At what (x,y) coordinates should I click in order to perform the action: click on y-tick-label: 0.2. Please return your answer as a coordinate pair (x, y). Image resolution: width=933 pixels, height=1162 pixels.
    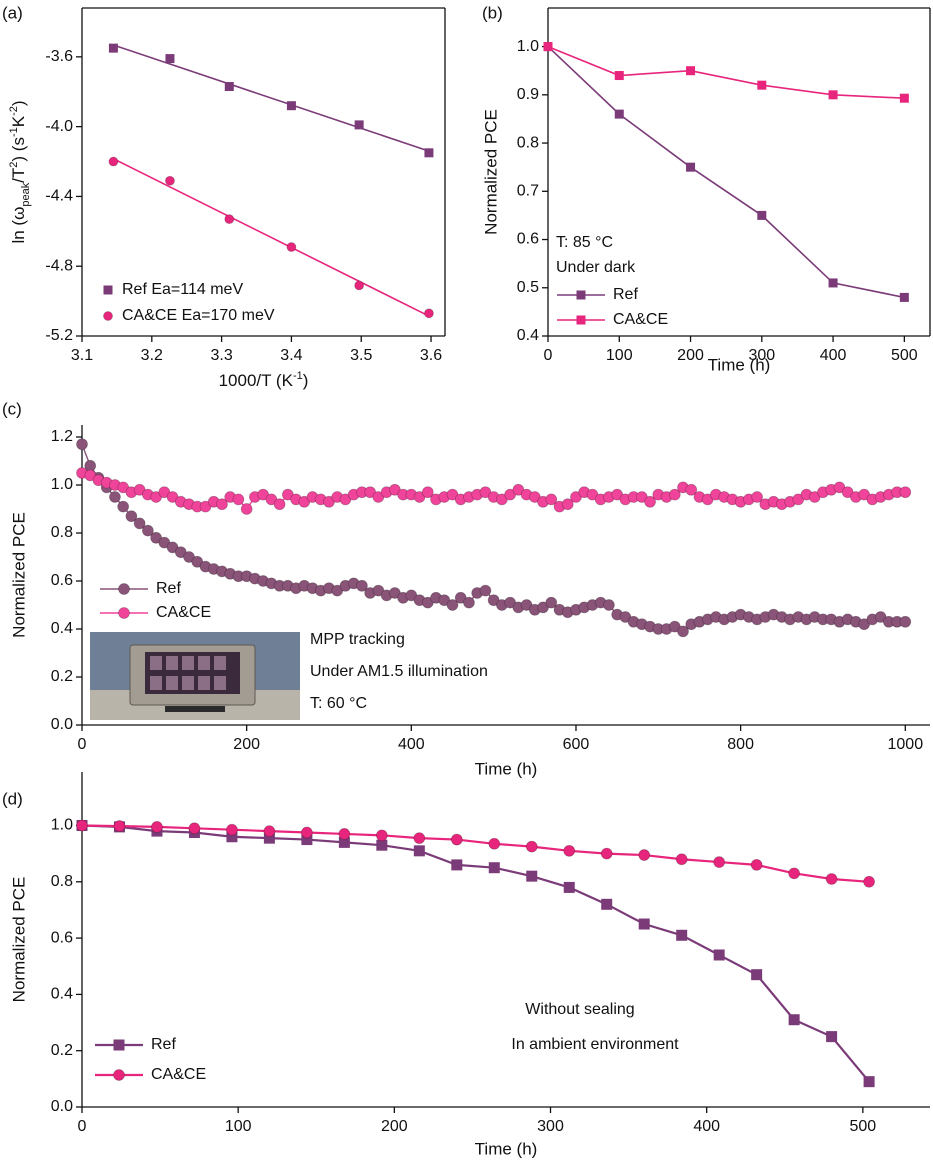
    Looking at the image, I should click on (62, 676).